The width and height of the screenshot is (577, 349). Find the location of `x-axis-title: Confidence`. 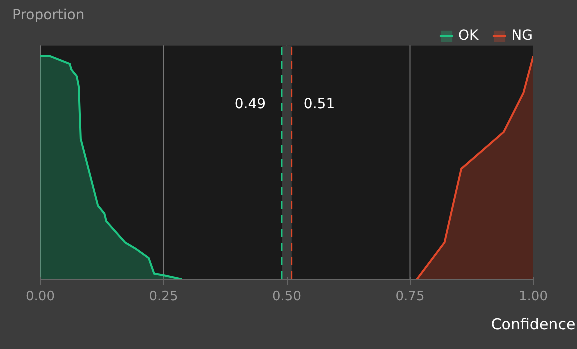

x-axis-title: Confidence is located at coordinates (533, 325).